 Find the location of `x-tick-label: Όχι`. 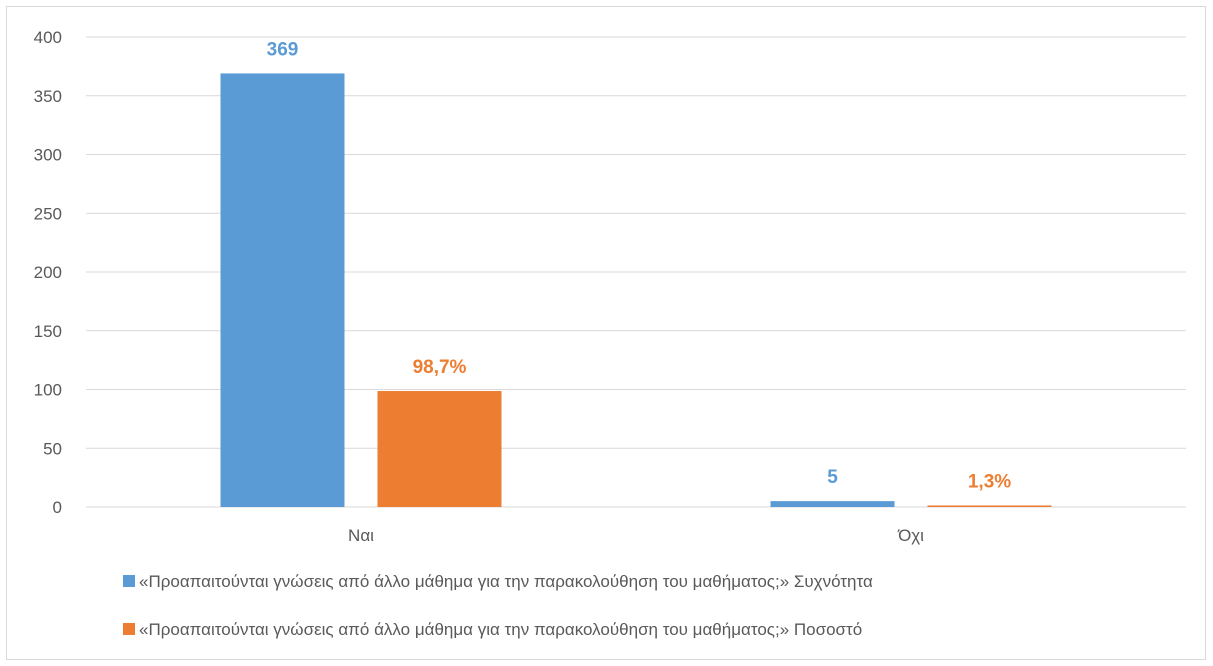

x-tick-label: Όχι is located at coordinates (910, 535).